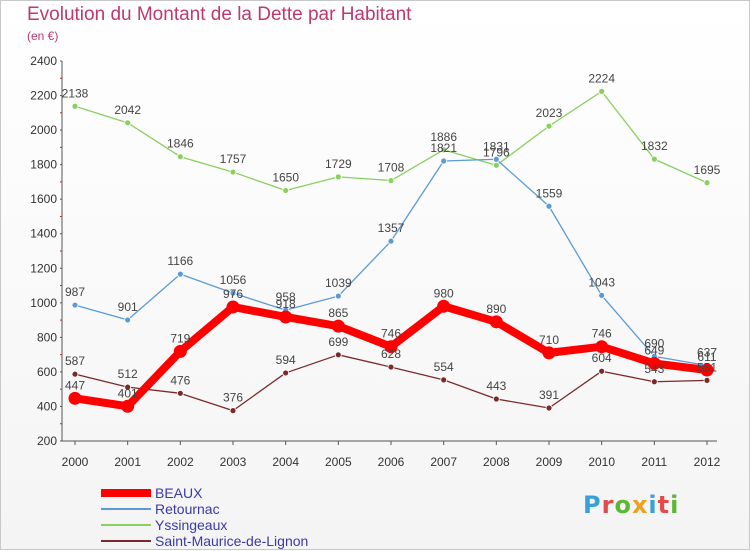 Image resolution: width=750 pixels, height=551 pixels. What do you see at coordinates (338, 164) in the screenshot?
I see `data-label-yssingeaux: 1729` at bounding box center [338, 164].